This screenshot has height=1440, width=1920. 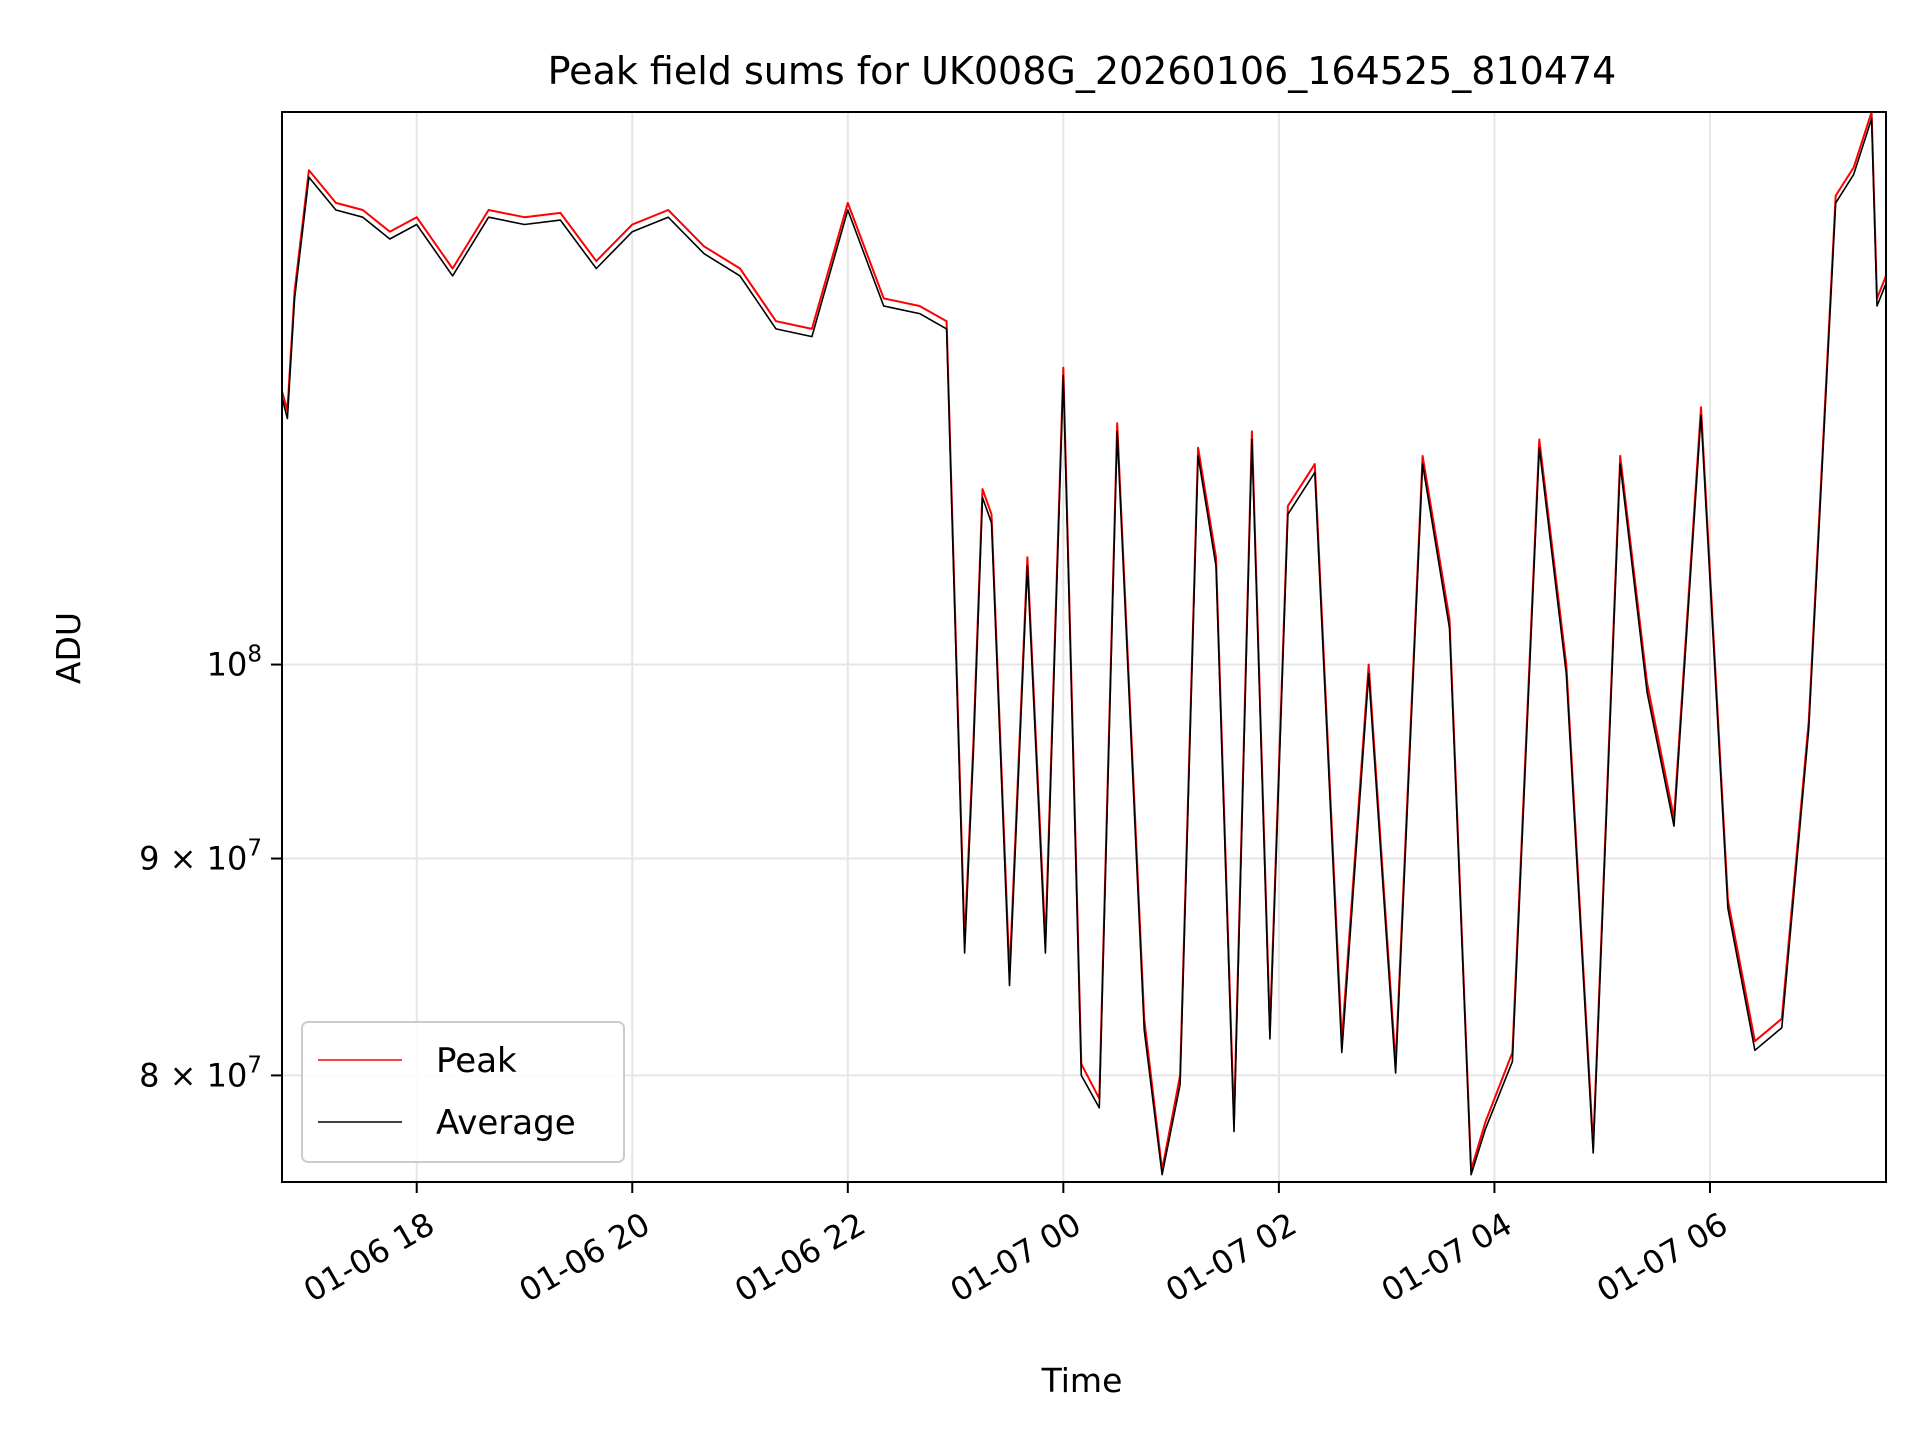 I want to click on y-axis-label: ADU, so click(x=68, y=648).